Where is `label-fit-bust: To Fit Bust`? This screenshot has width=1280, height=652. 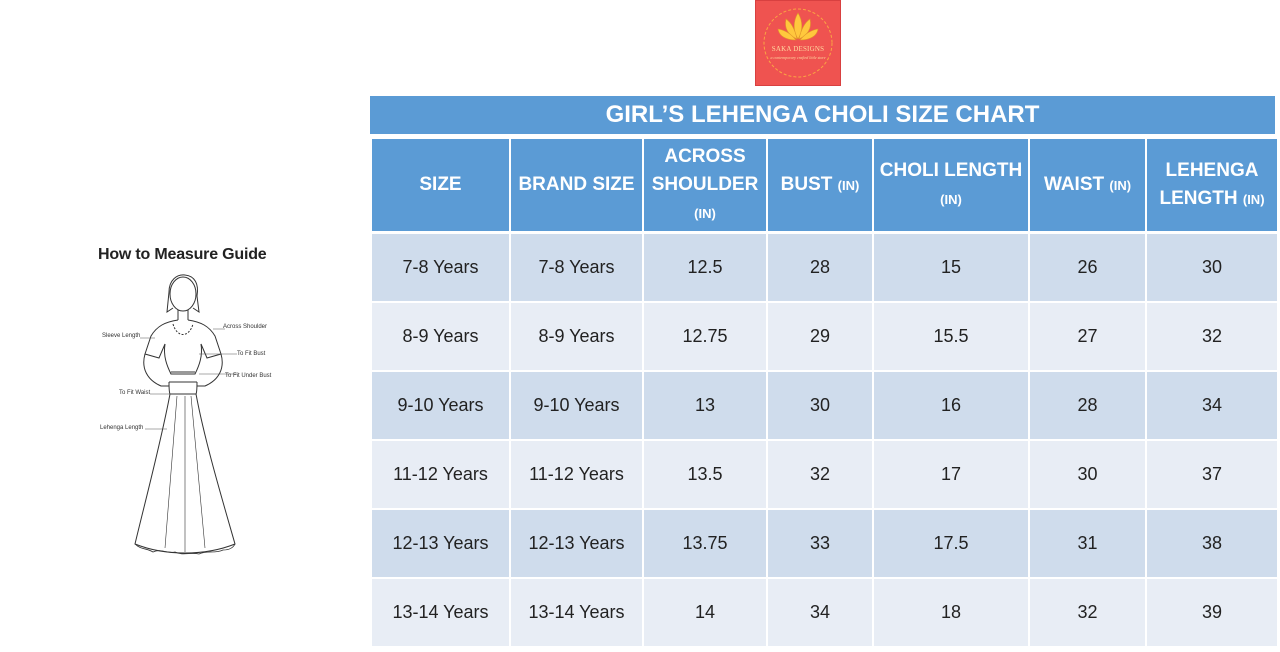
label-fit-bust: To Fit Bust is located at coordinates (251, 354).